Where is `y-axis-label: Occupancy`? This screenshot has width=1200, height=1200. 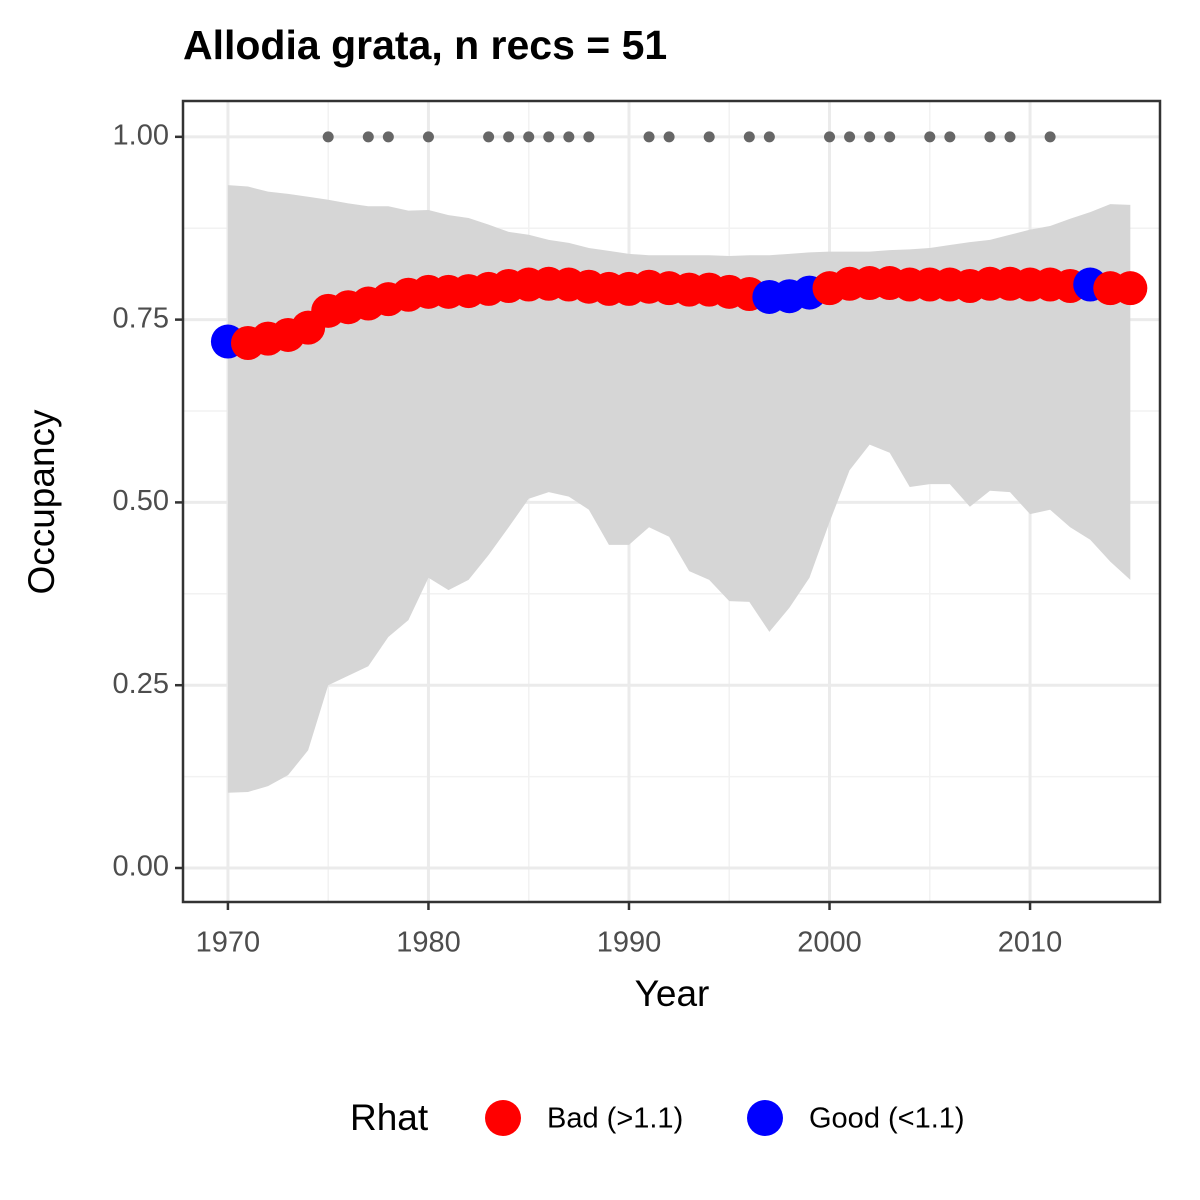 y-axis-label: Occupancy is located at coordinates (41, 502).